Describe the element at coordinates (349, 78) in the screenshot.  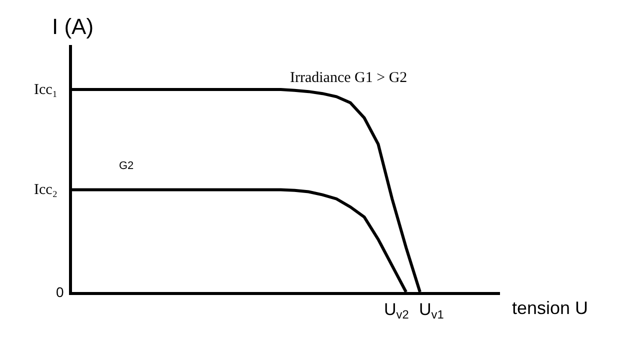
I see `series-label: Irradiance G1 > G2` at that location.